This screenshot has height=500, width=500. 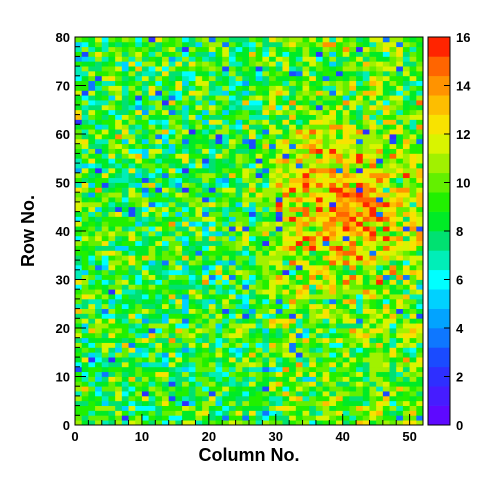 I want to click on colorbar-tick-label: 14, so click(x=463, y=86).